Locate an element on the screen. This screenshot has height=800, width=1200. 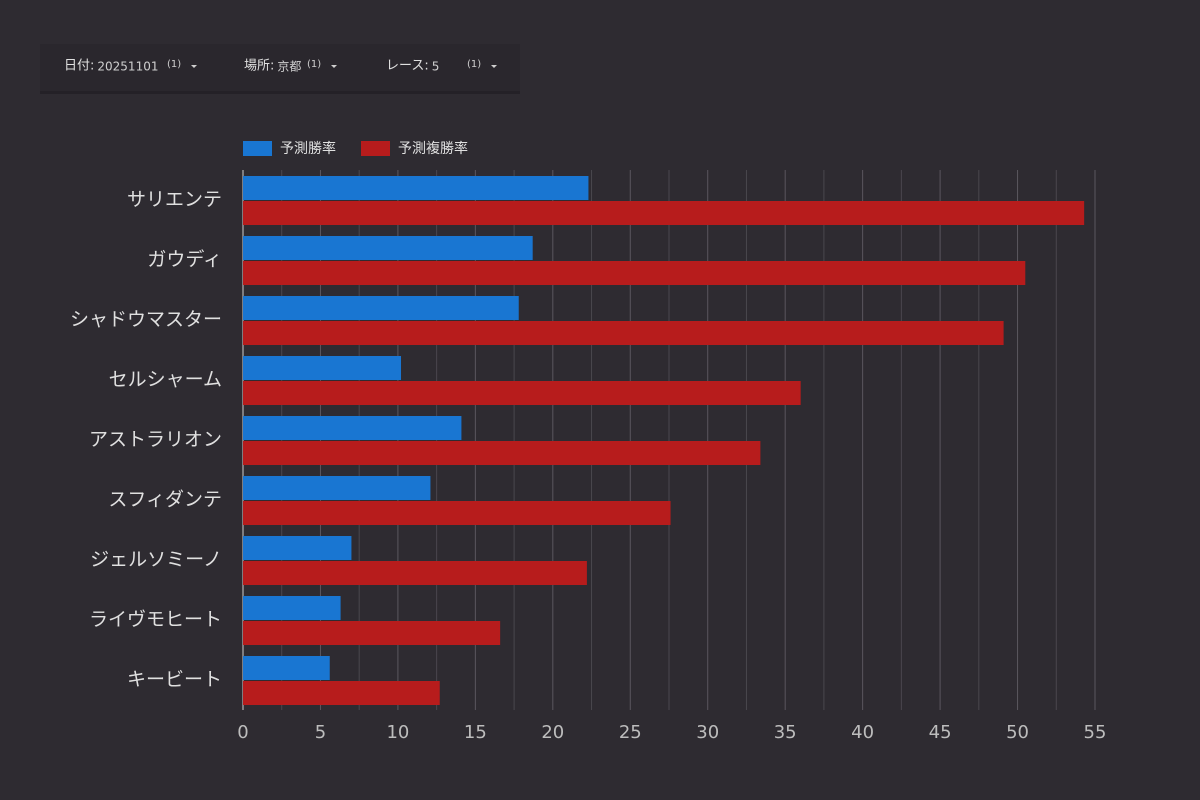
y-tick-label: セルシャーム is located at coordinates (165, 380).